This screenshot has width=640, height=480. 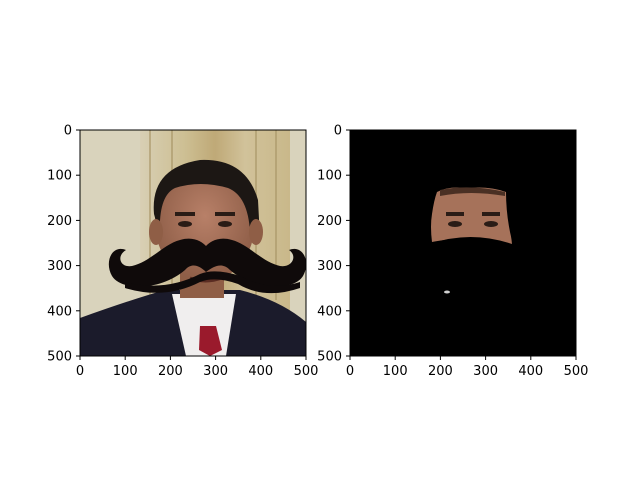 I want to click on right-xtick-label: 200, so click(x=440, y=371).